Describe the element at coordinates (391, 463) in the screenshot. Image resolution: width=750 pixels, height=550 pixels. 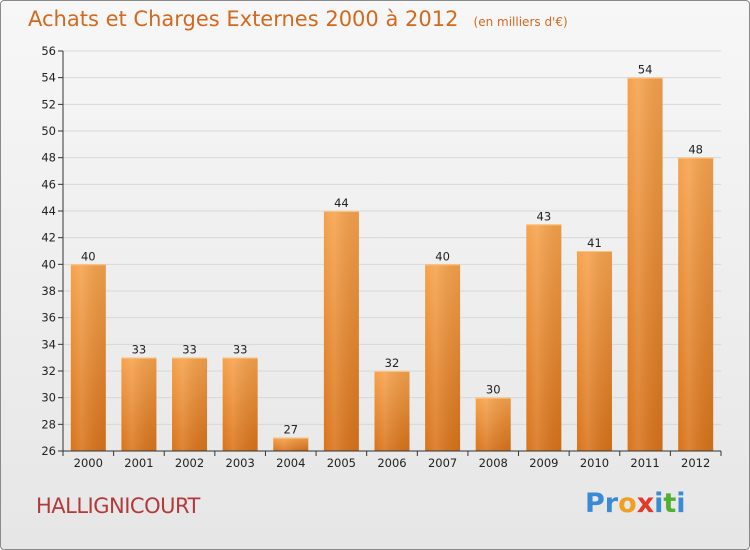
I see `x-tick-label: 2006` at that location.